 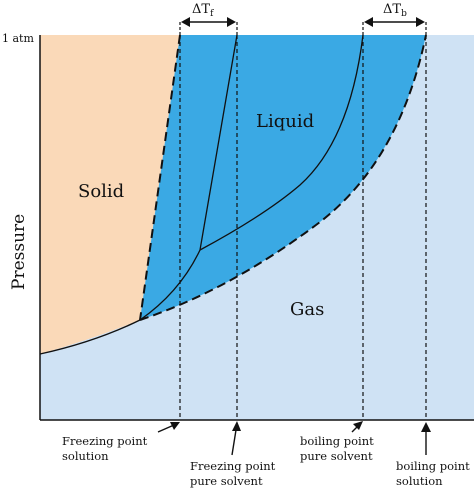 What do you see at coordinates (208, 22) in the screenshot?
I see `delta-tf-arrow` at bounding box center [208, 22].